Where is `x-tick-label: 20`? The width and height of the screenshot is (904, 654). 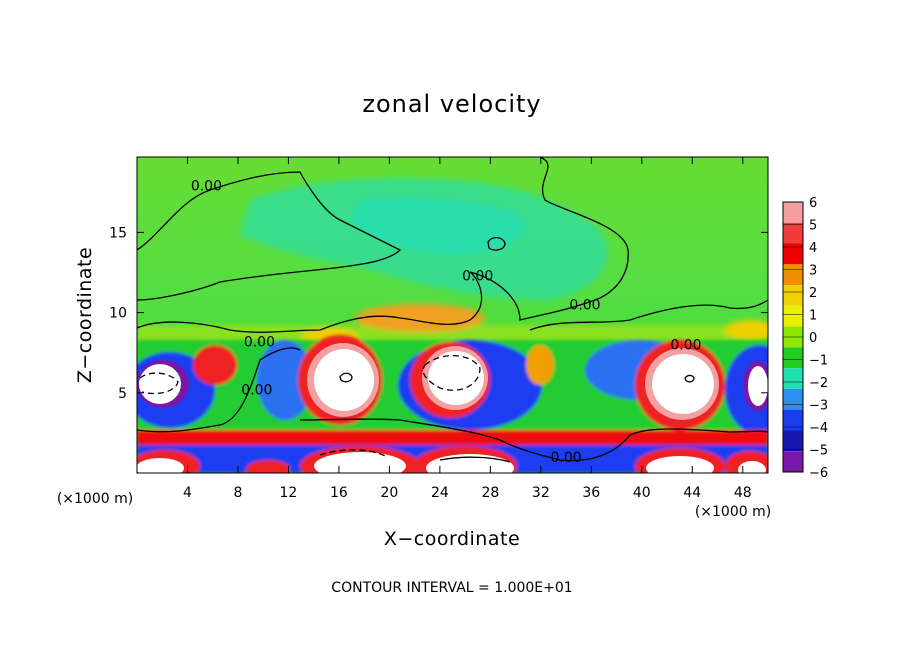
x-tick-label: 20 is located at coordinates (389, 493).